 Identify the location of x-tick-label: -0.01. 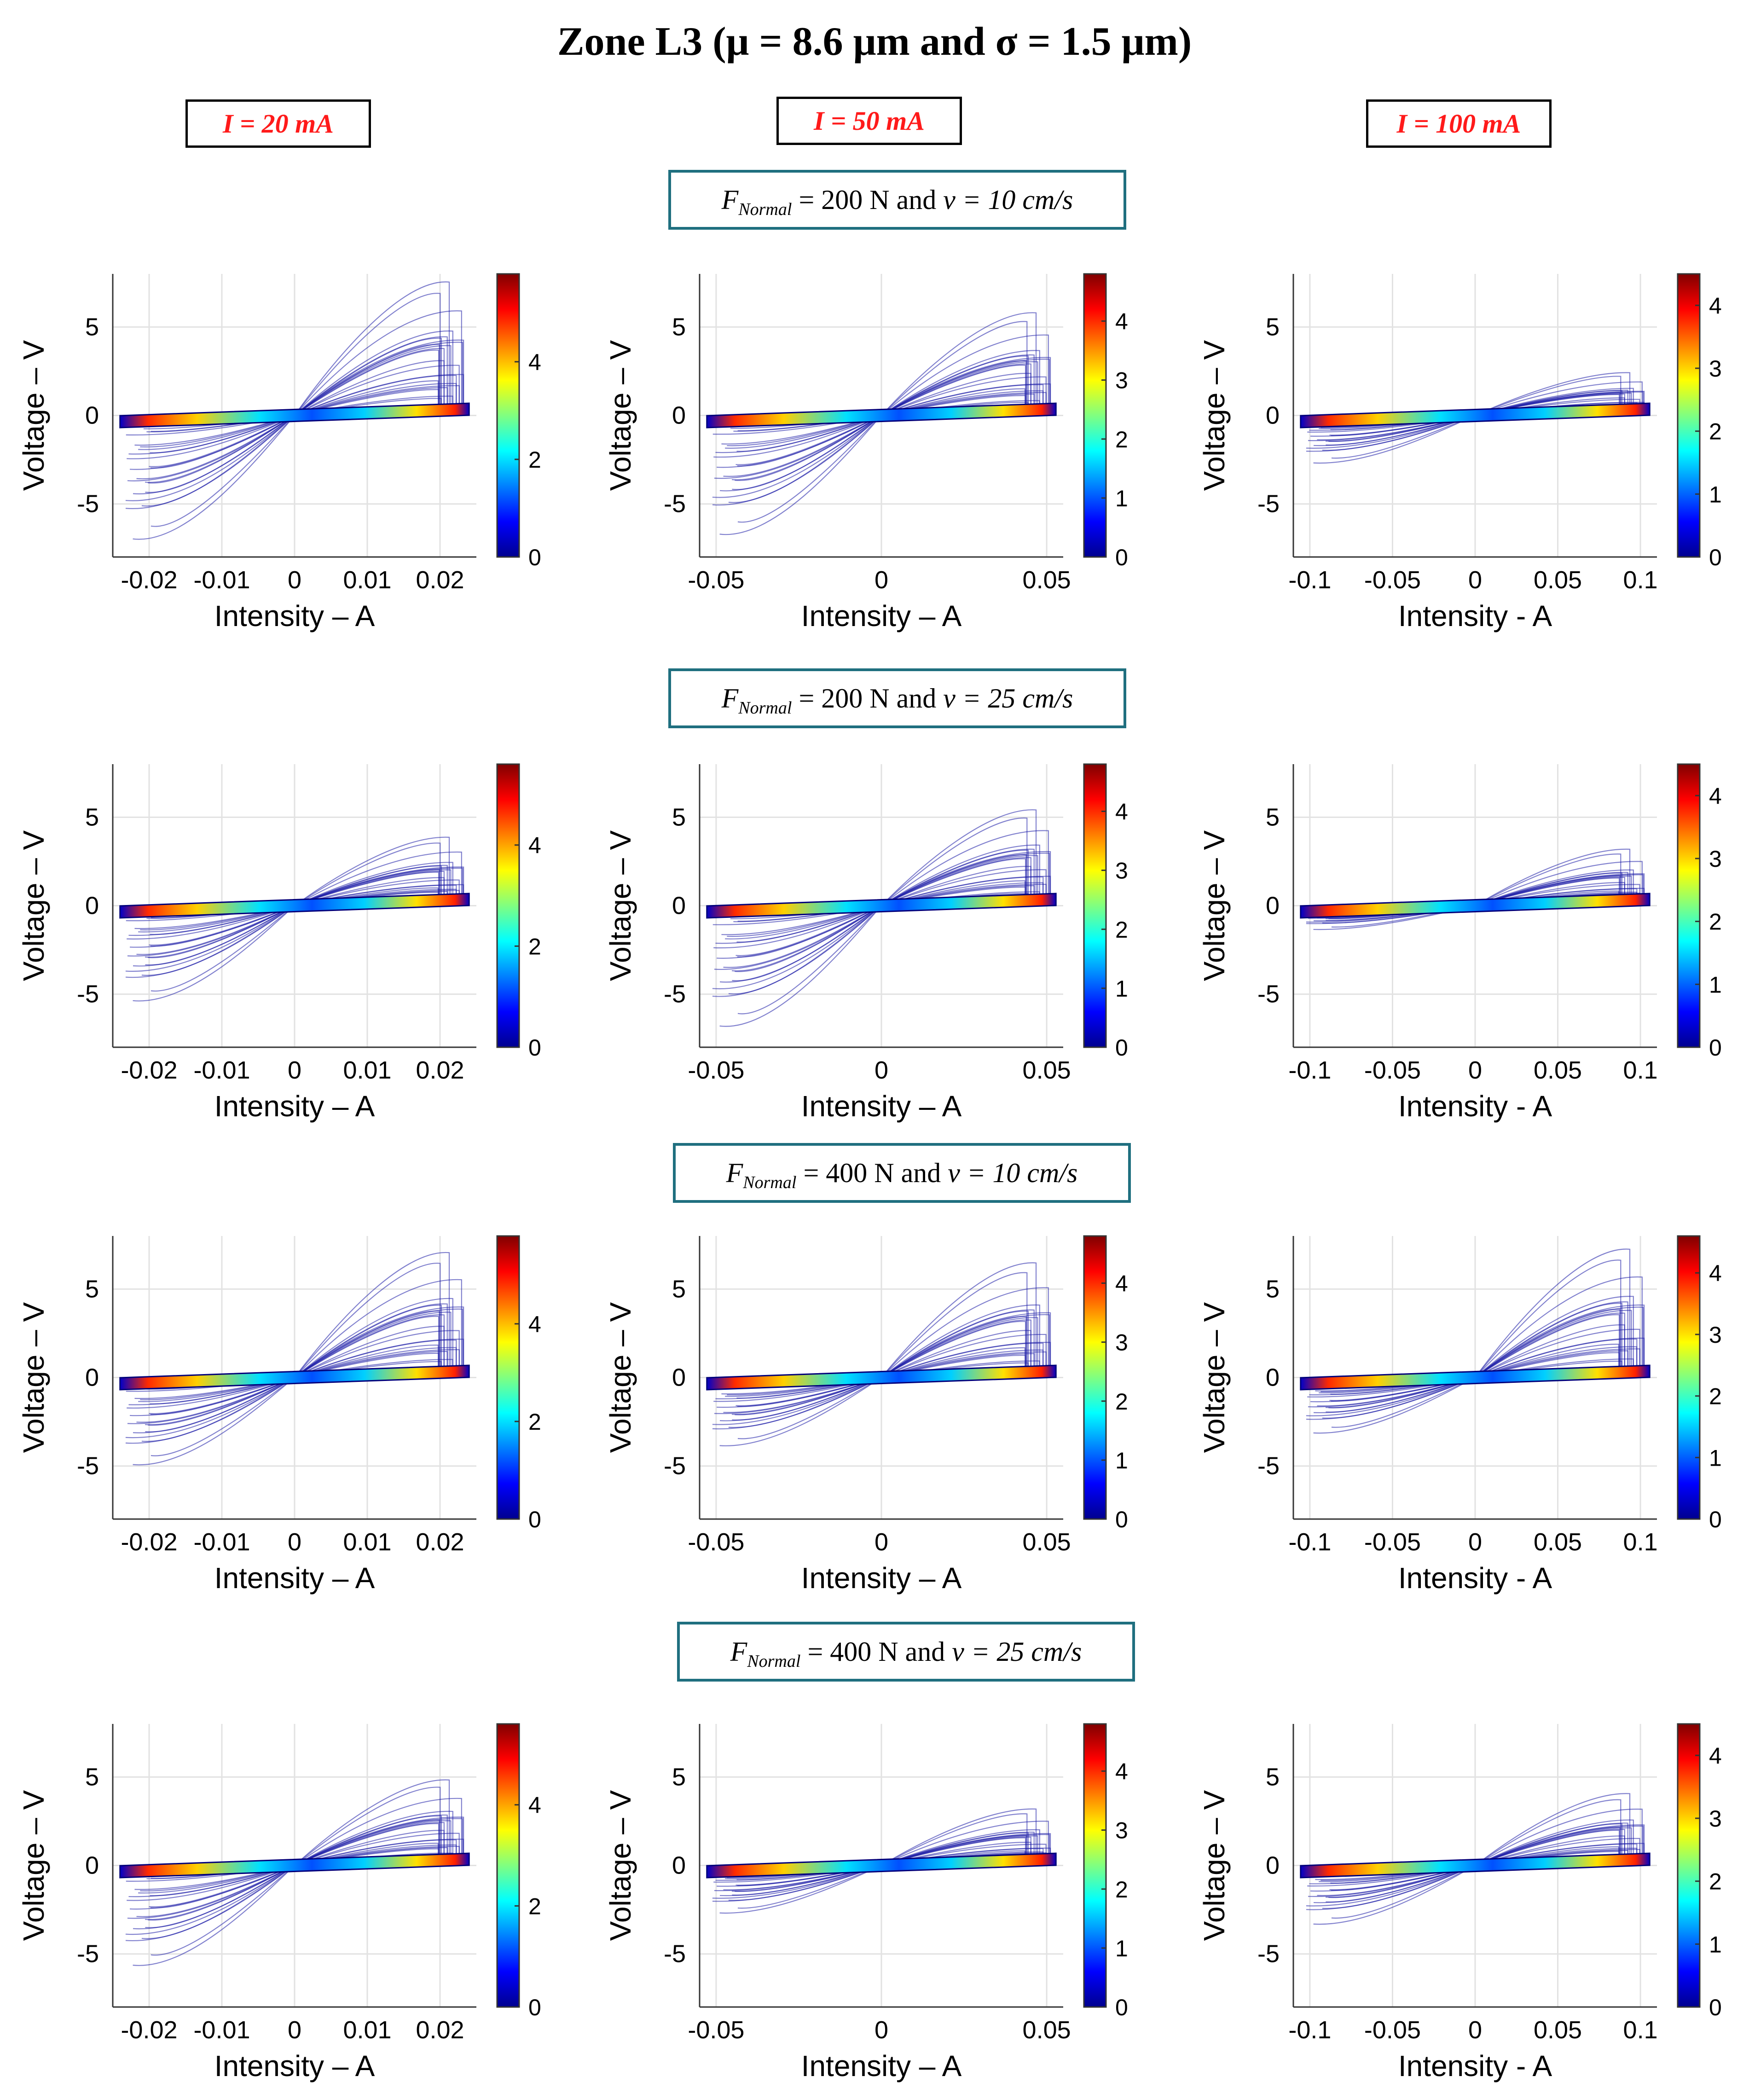
(221, 580).